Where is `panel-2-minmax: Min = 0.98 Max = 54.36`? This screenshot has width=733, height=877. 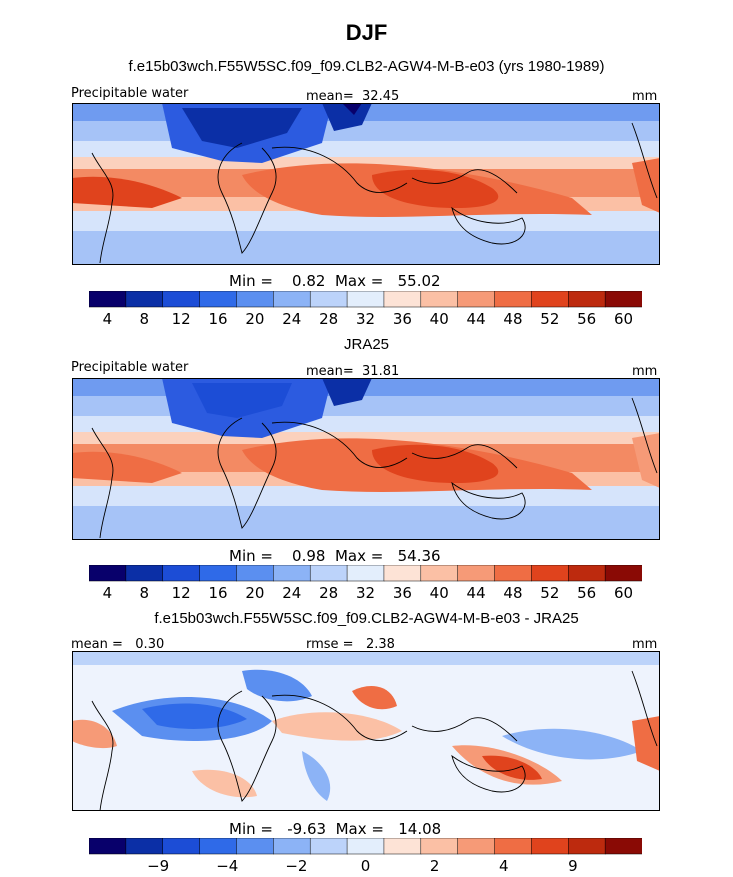
panel-2-minmax: Min = 0.98 Max = 54.36 is located at coordinates (335, 556).